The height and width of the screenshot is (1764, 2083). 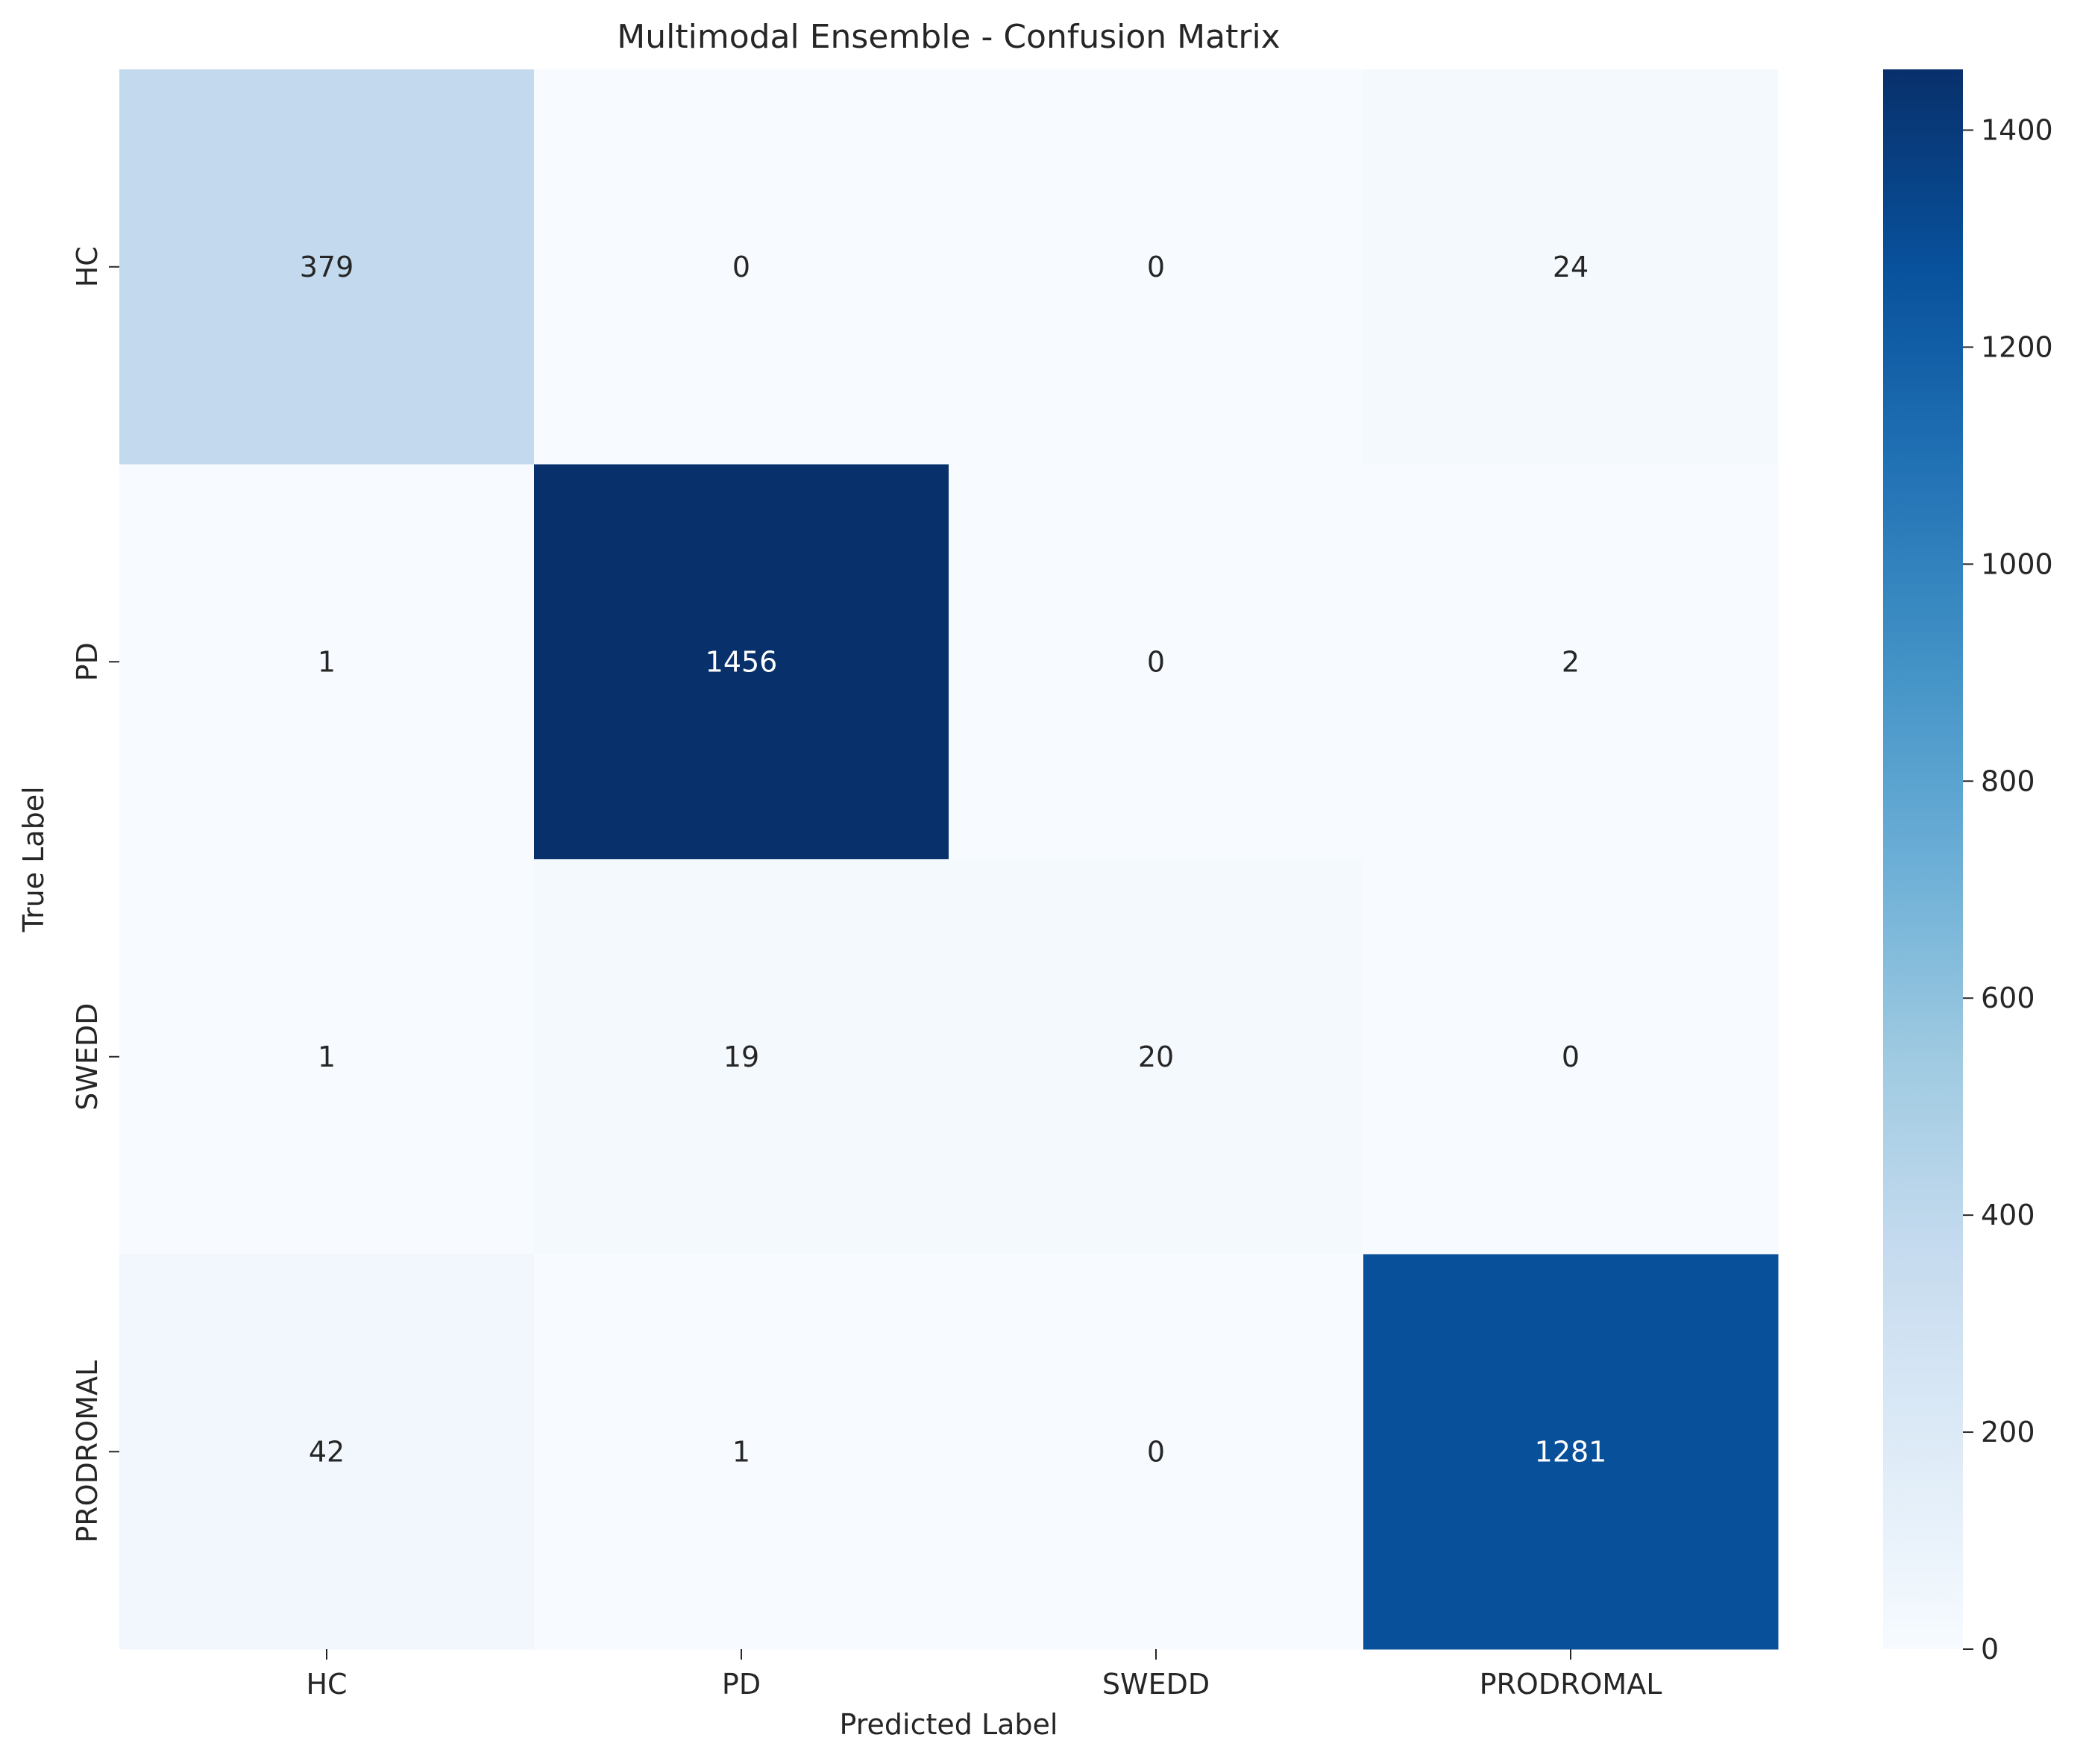 What do you see at coordinates (1923, 859) in the screenshot?
I see `colorbar` at bounding box center [1923, 859].